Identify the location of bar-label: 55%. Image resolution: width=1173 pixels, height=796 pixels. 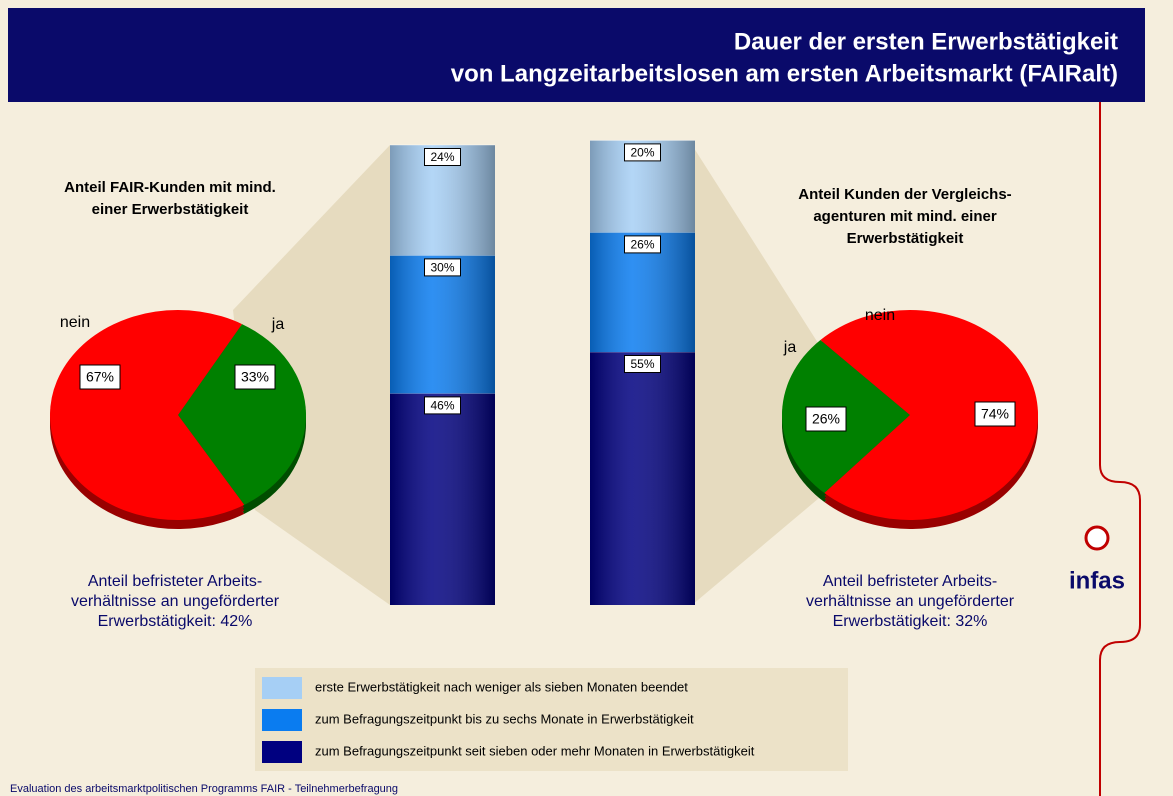
(642, 364).